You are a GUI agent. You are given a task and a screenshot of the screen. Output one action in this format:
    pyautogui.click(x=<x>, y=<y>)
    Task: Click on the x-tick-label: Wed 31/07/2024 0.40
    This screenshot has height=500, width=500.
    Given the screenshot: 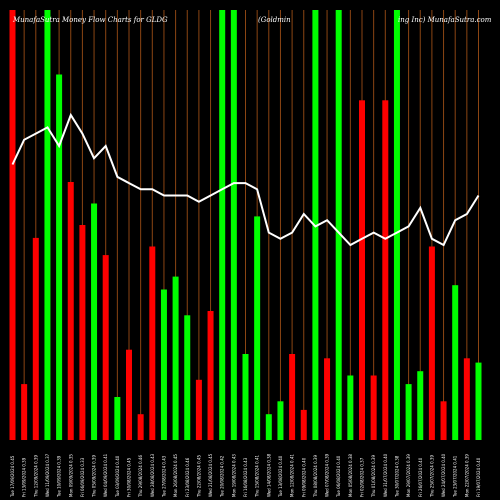 What is the action you would take?
    pyautogui.click(x=385, y=475)
    